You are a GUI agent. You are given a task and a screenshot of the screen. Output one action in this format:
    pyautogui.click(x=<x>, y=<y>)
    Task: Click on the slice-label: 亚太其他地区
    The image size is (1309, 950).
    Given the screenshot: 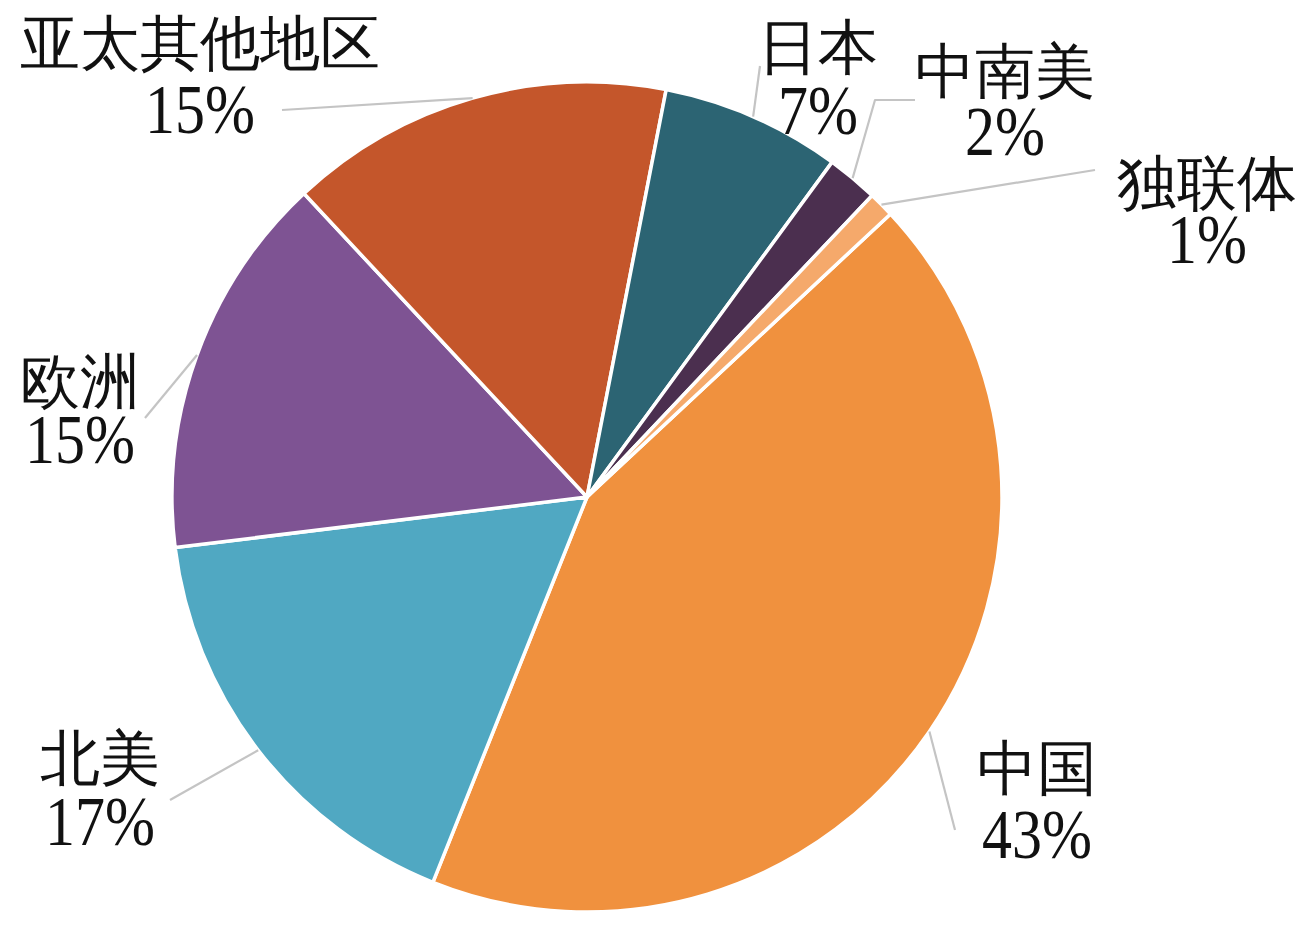 What is the action you would take?
    pyautogui.click(x=200, y=44)
    